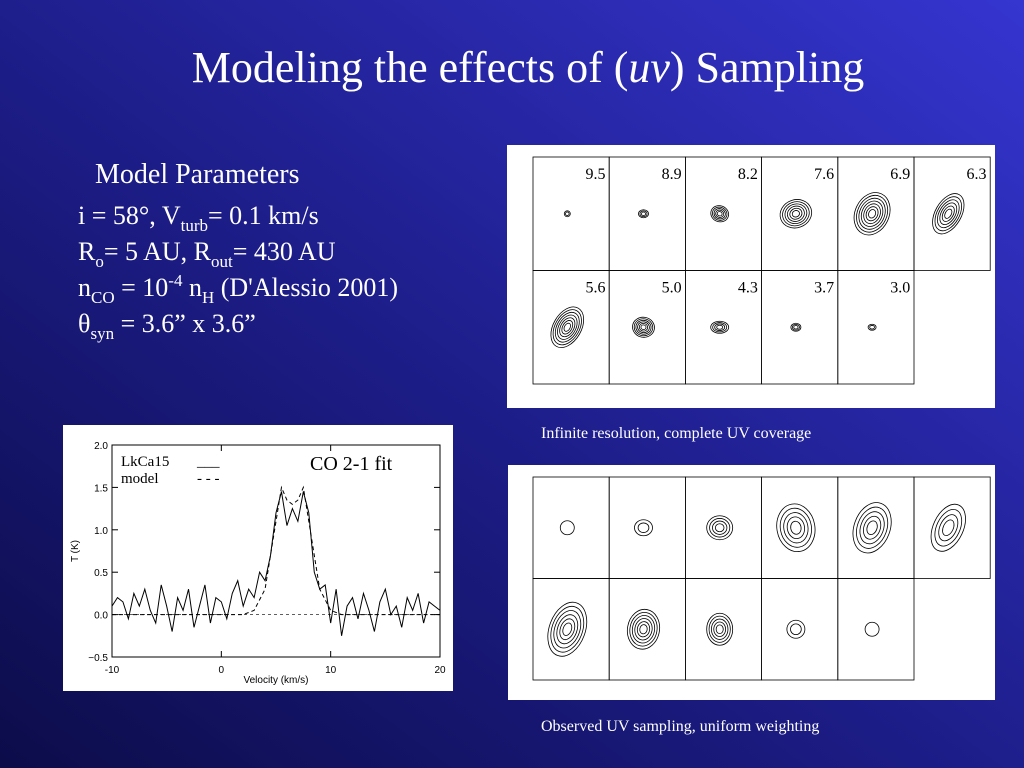 The width and height of the screenshot is (1024, 768). Describe the element at coordinates (900, 288) in the screenshot. I see `panel-label: 3.0` at that location.